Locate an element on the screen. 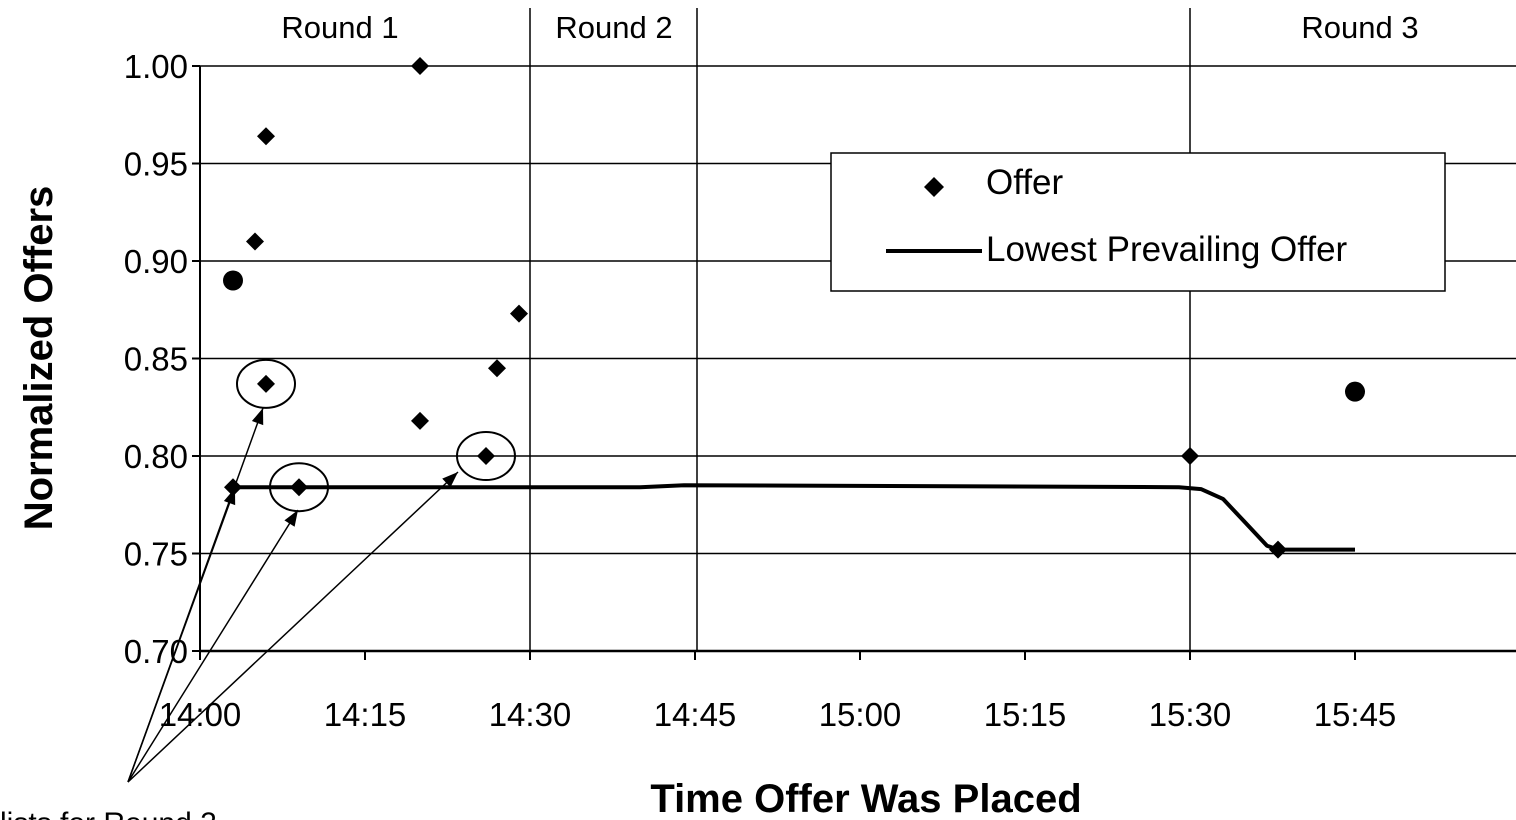  x-tick-label: 14:15 is located at coordinates (365, 714).